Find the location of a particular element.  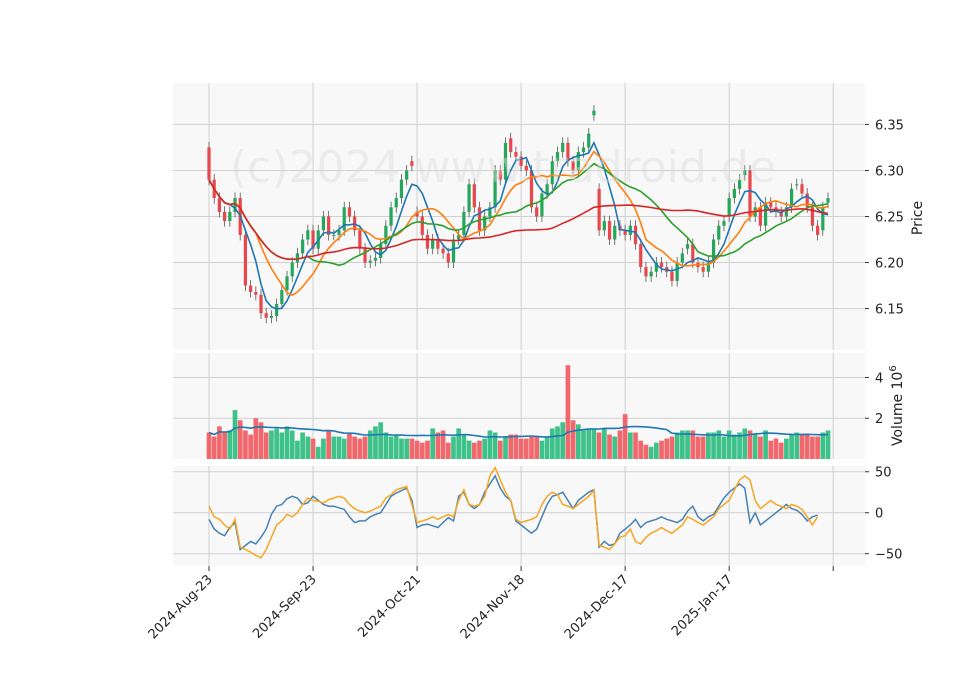

oscillator-tick-label: 50 is located at coordinates (883, 473).